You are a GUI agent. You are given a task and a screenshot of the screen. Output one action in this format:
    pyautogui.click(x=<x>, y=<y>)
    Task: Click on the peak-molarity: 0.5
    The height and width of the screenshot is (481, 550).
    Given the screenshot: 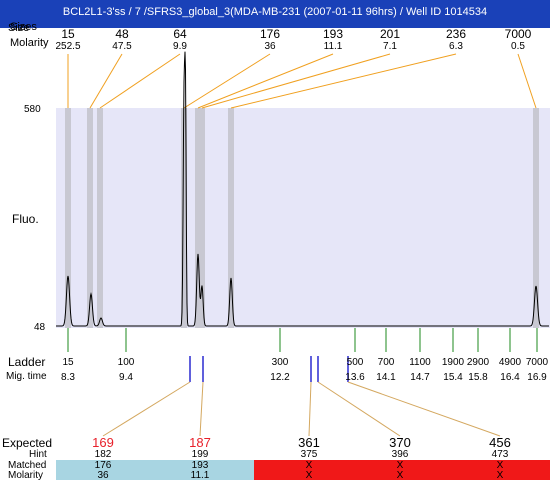 What is the action you would take?
    pyautogui.click(x=518, y=46)
    